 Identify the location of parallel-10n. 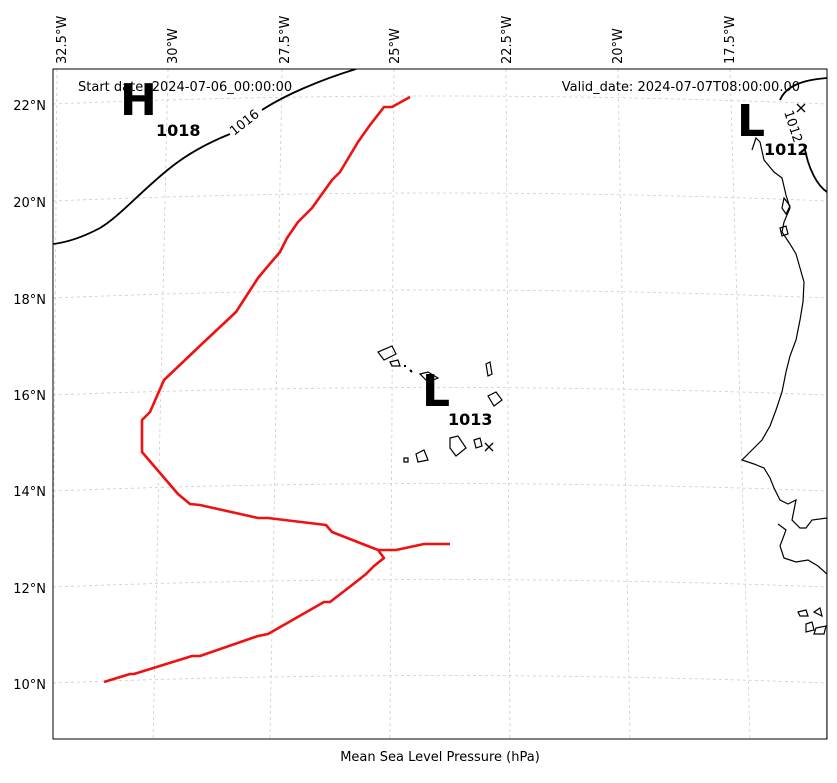
(440, 679).